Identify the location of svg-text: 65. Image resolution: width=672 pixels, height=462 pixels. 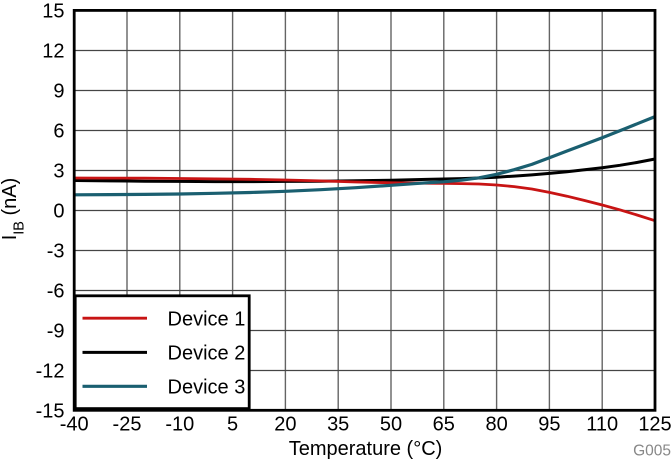
(444, 425).